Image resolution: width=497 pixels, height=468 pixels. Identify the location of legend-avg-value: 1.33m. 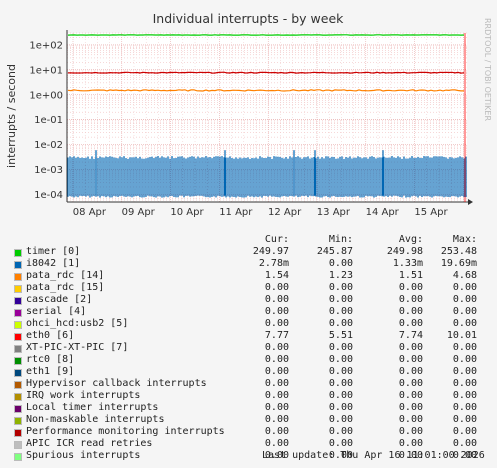
(407, 263).